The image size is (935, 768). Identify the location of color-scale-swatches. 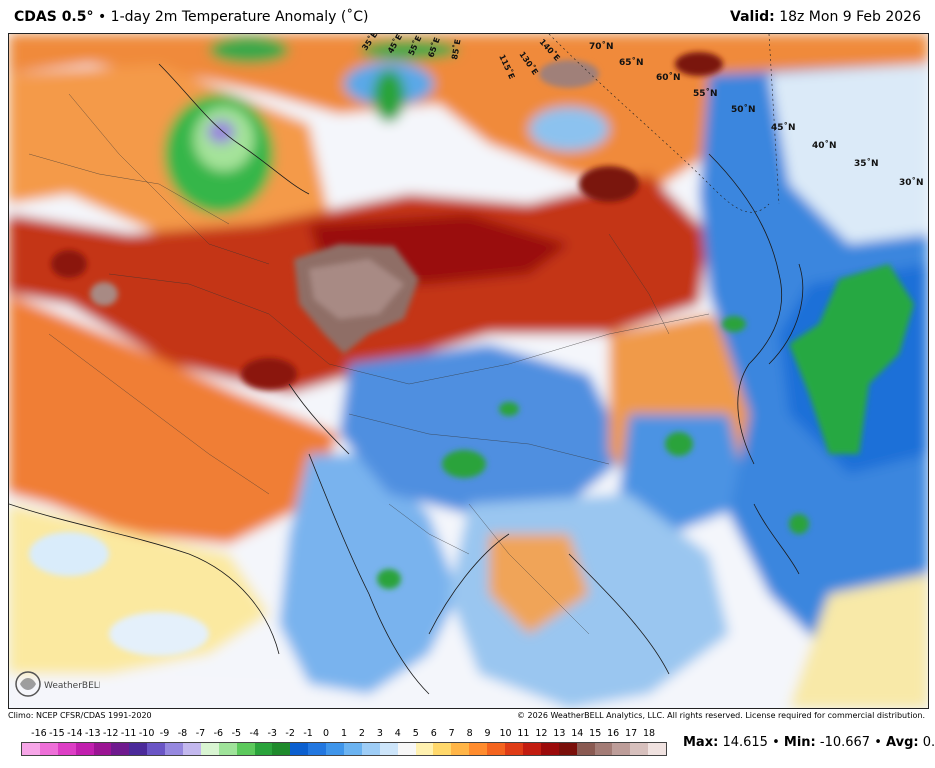
(344, 749).